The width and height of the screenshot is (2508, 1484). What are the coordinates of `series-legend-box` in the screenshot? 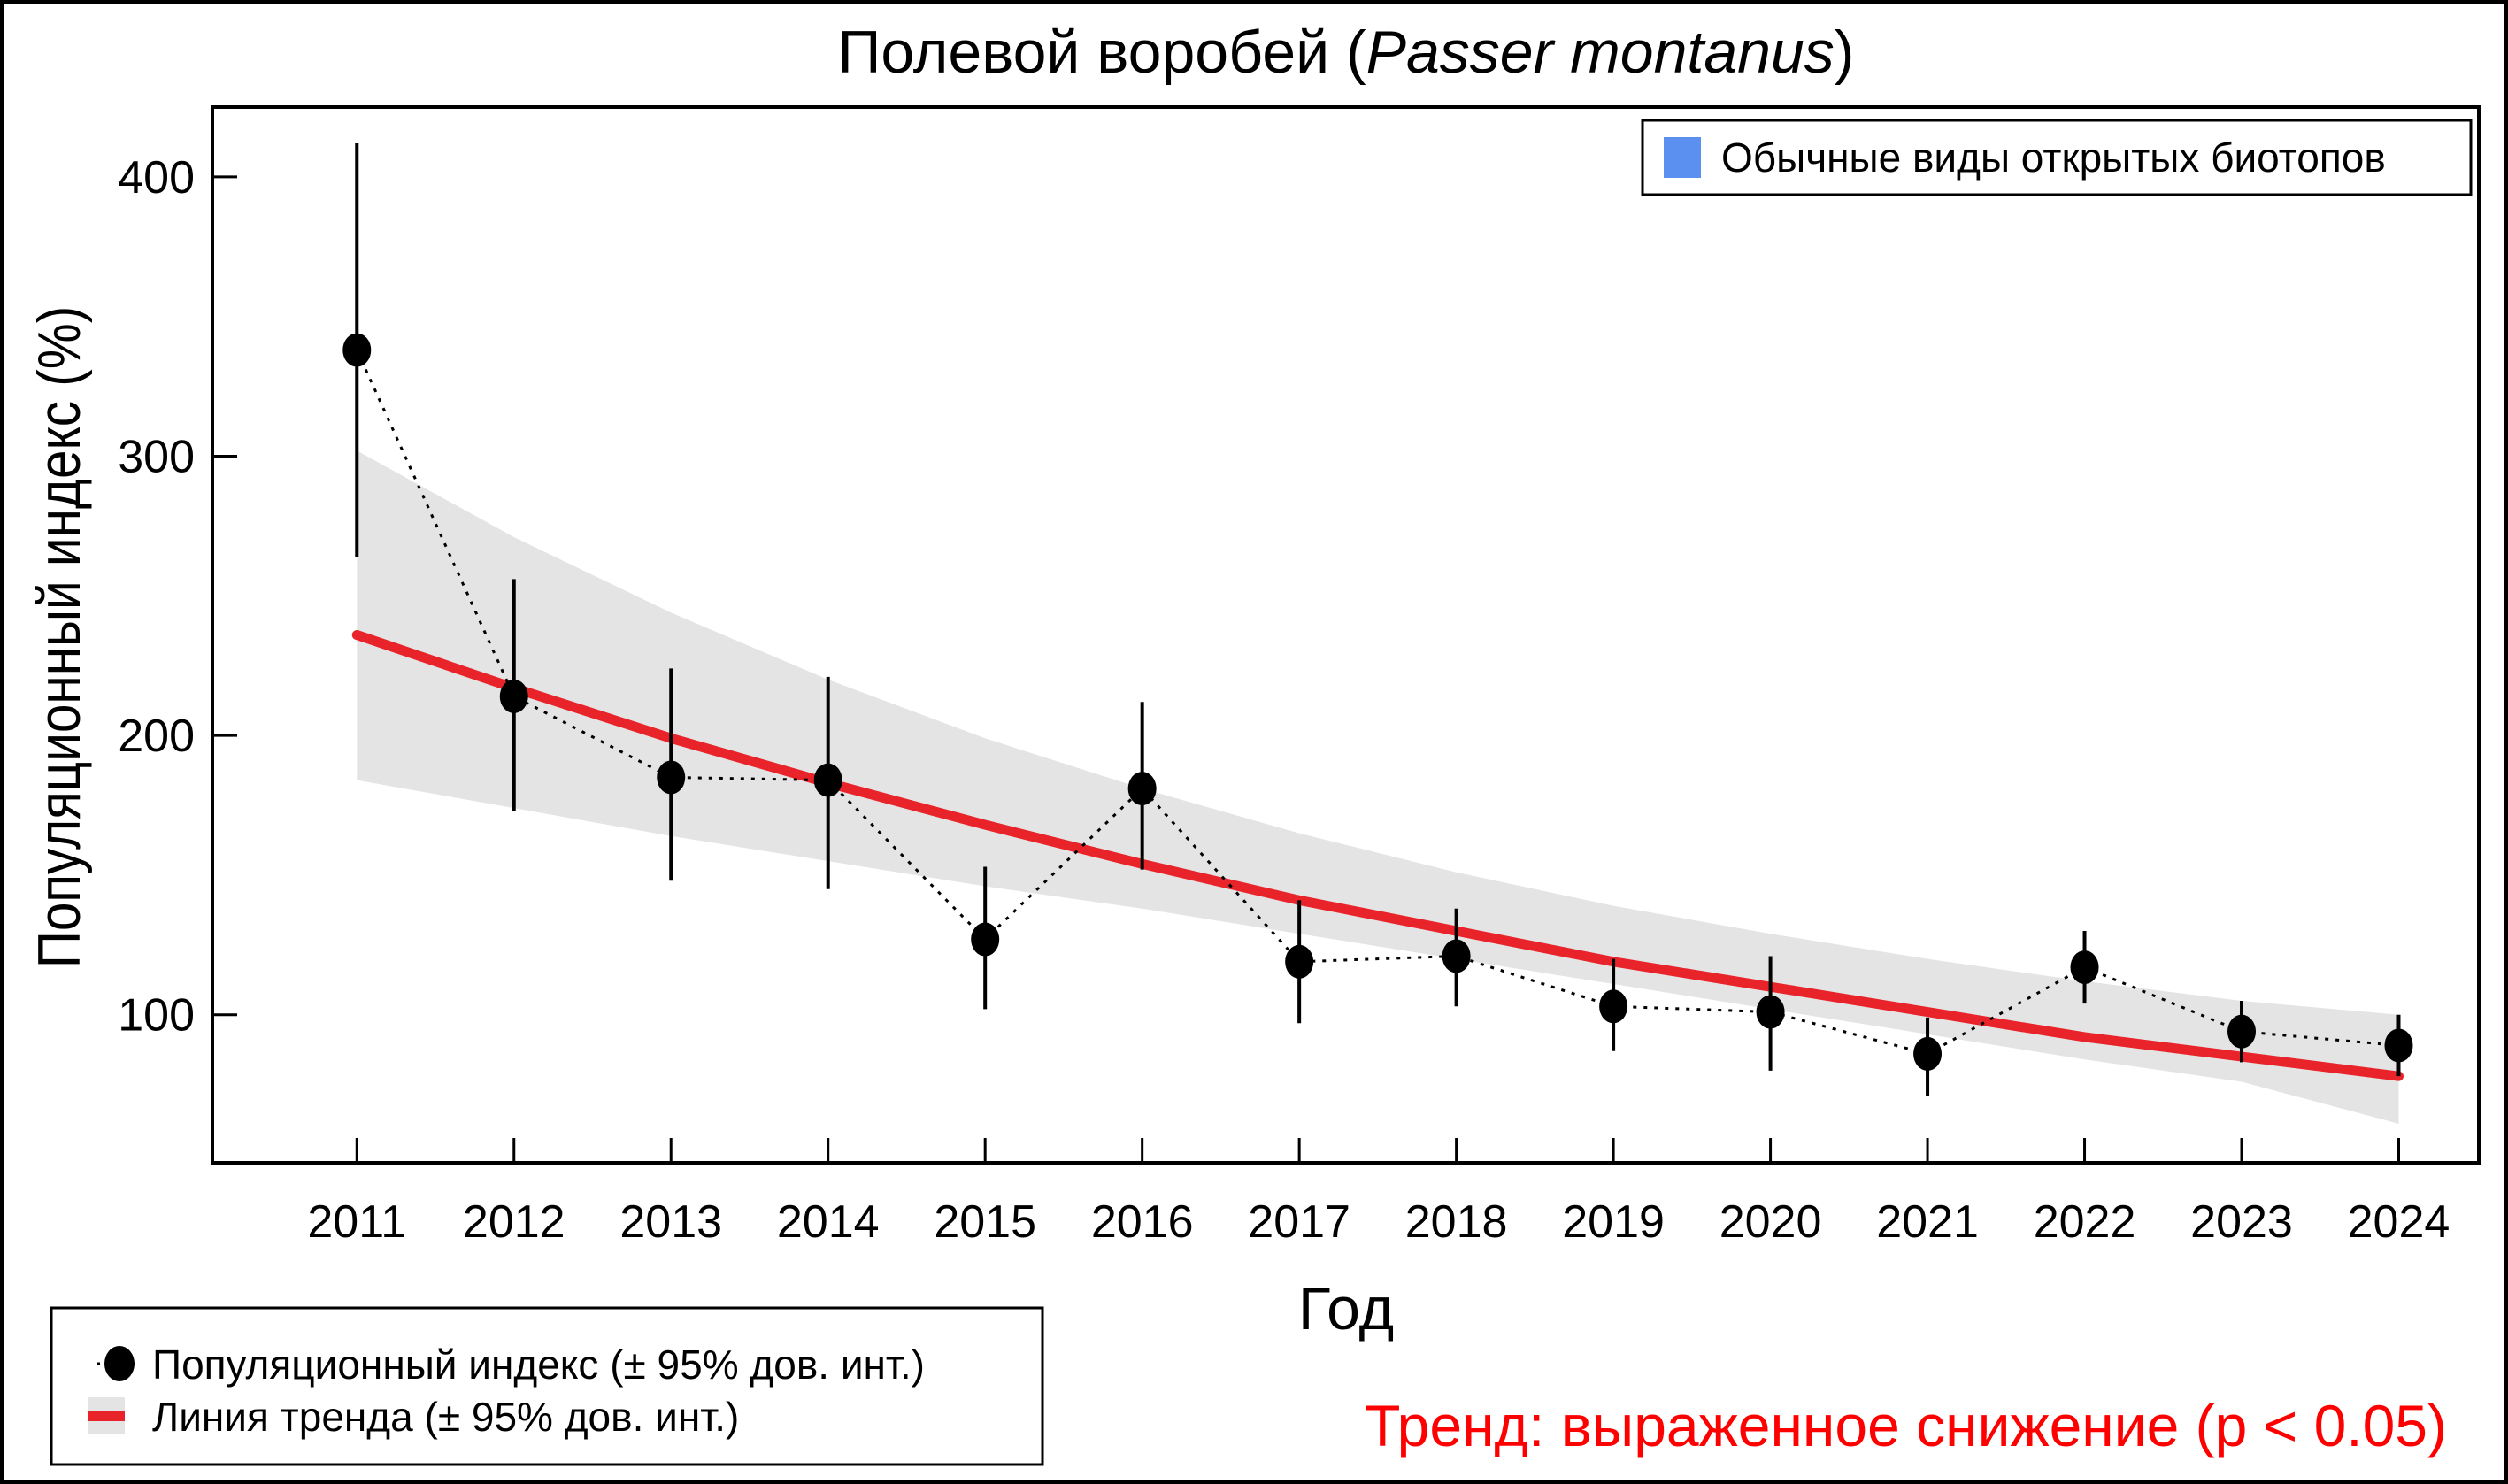 It's located at (547, 1386).